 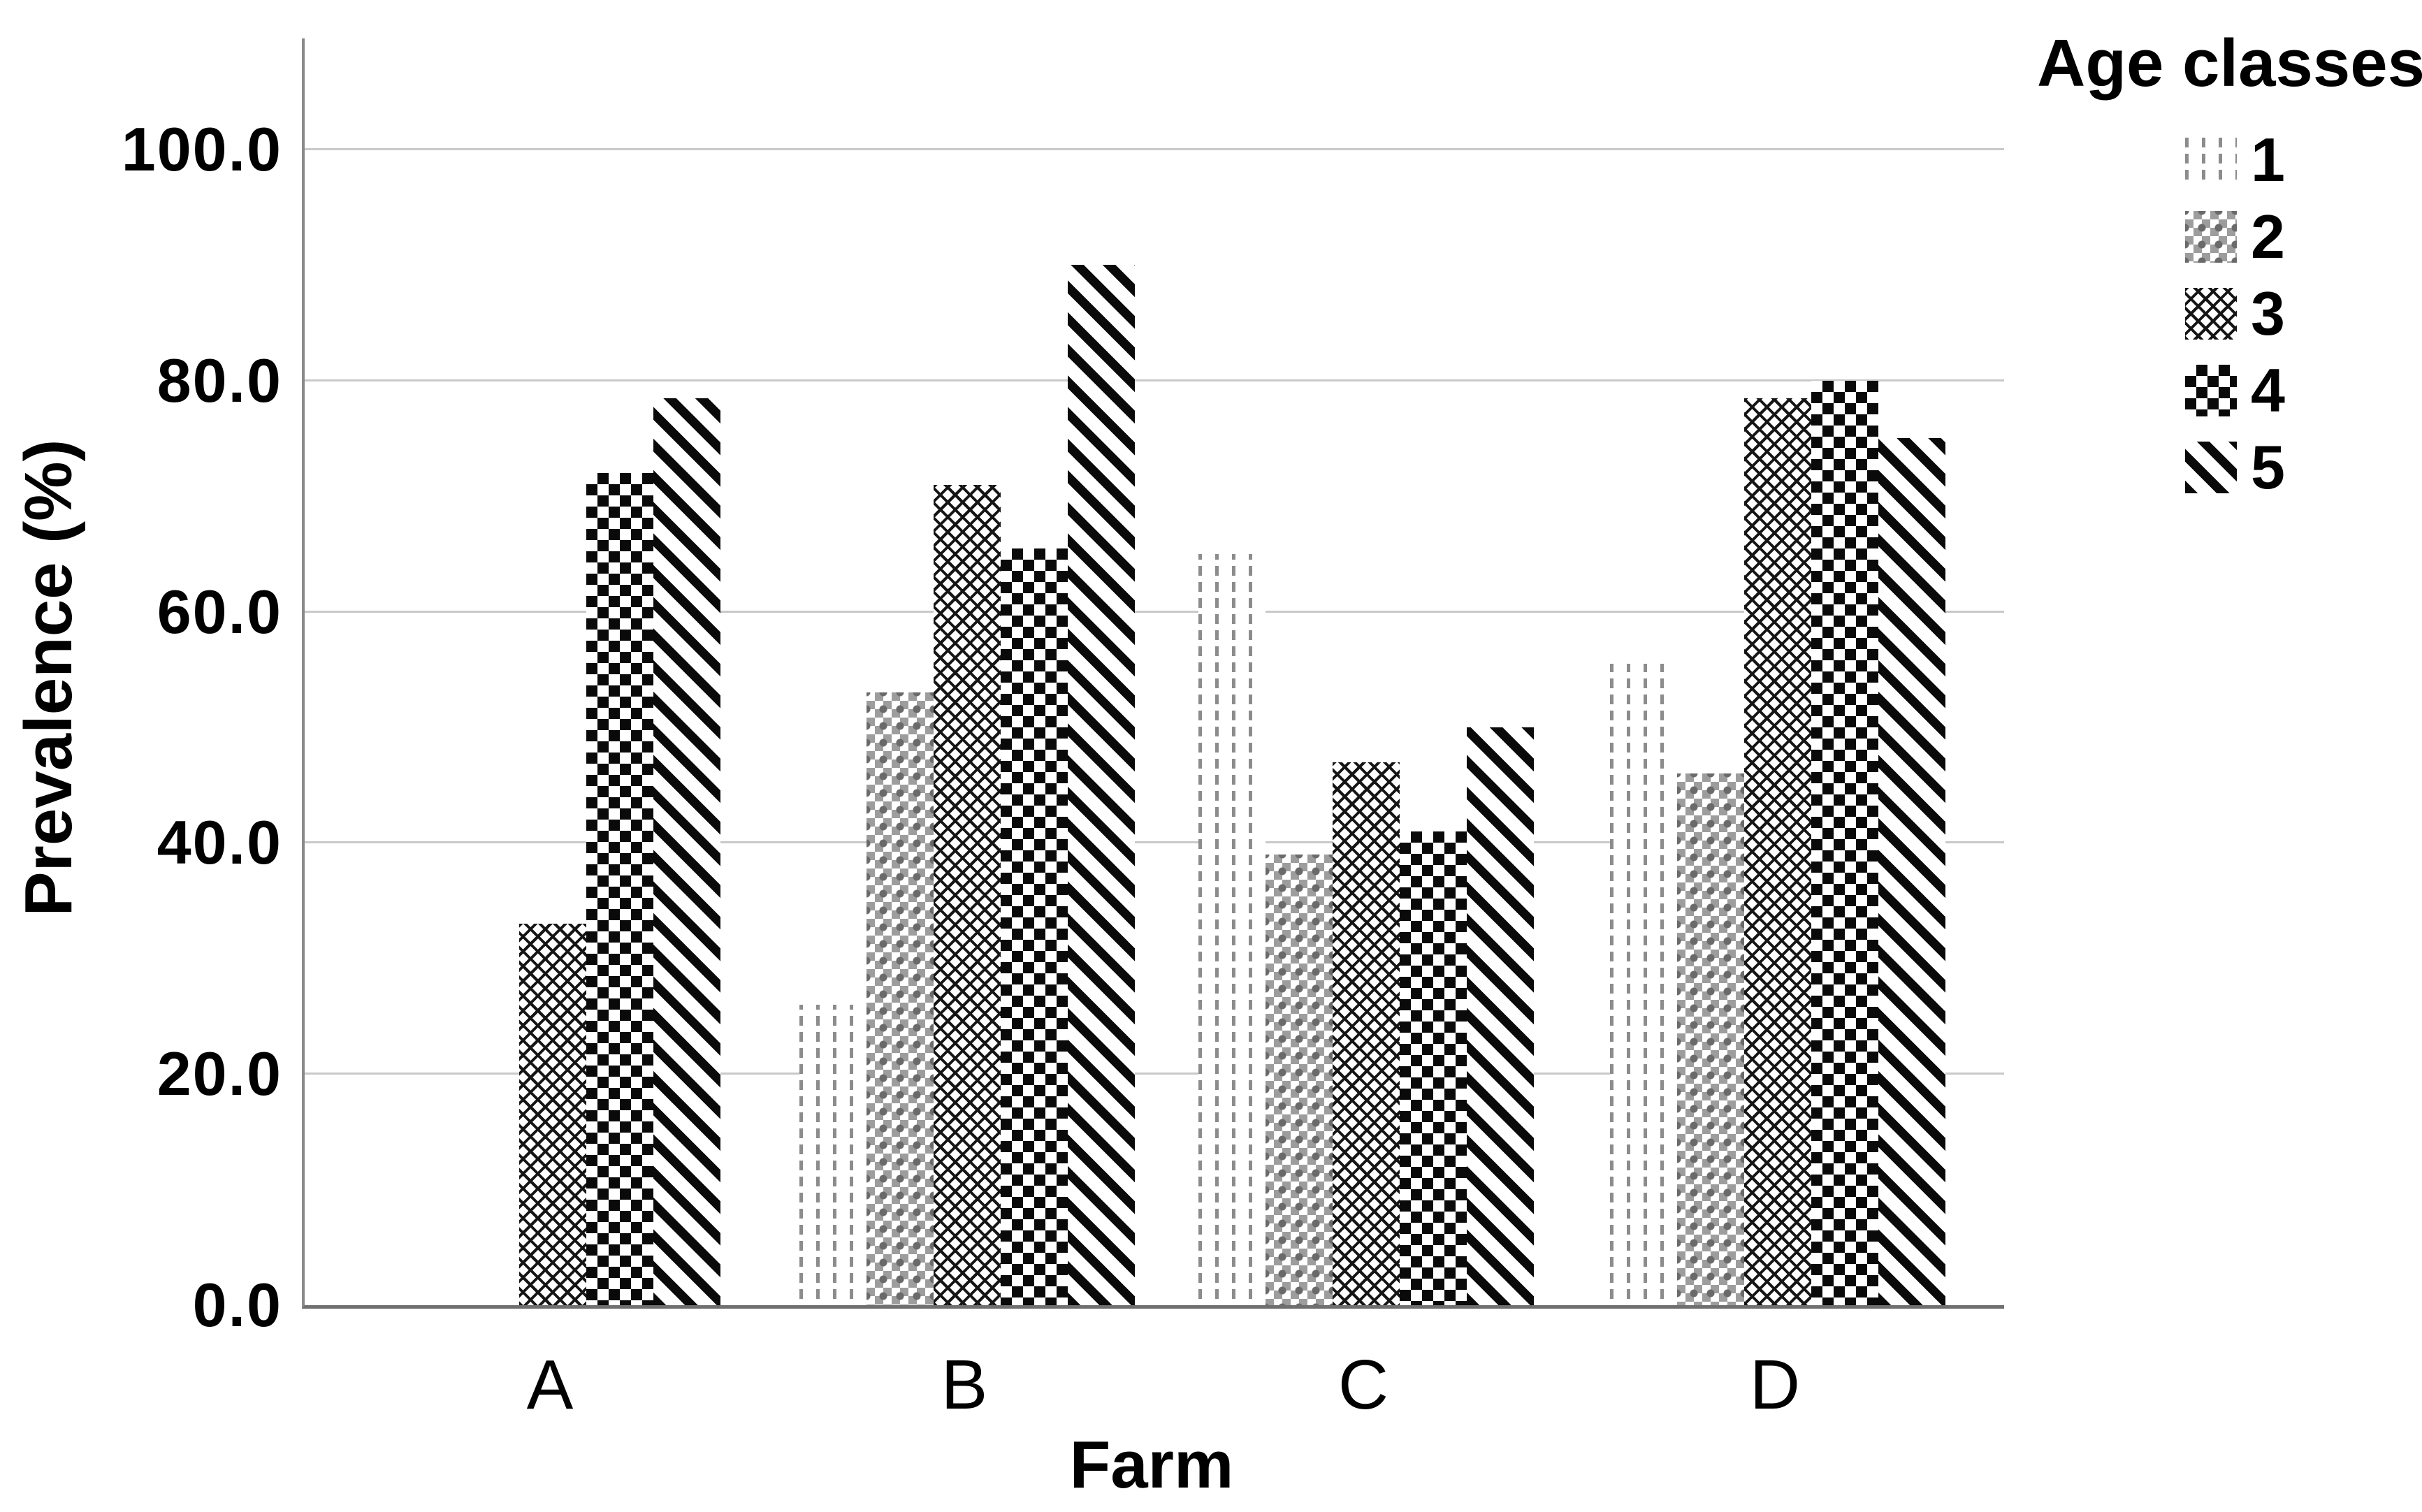 I want to click on legend-item-5: 5, so click(x=2301, y=467).